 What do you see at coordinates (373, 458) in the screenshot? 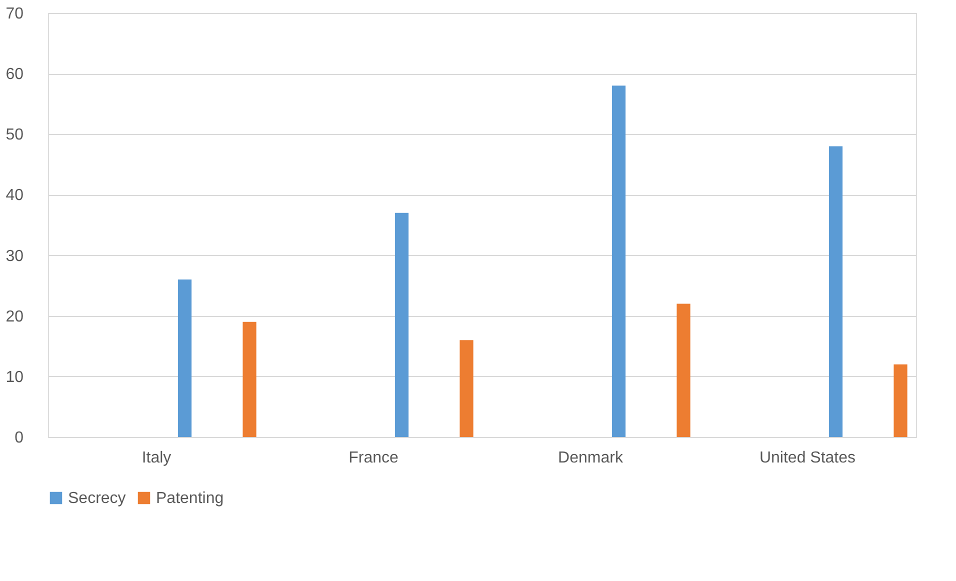
I see `x-tick-label: France` at bounding box center [373, 458].